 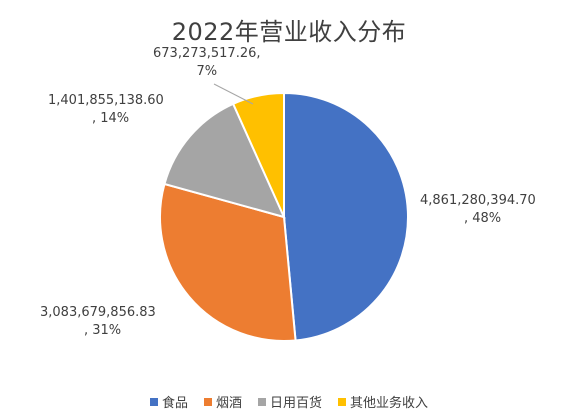 I want to click on legend-label-tobacco-alcohol: 烟酒, so click(x=228, y=403).